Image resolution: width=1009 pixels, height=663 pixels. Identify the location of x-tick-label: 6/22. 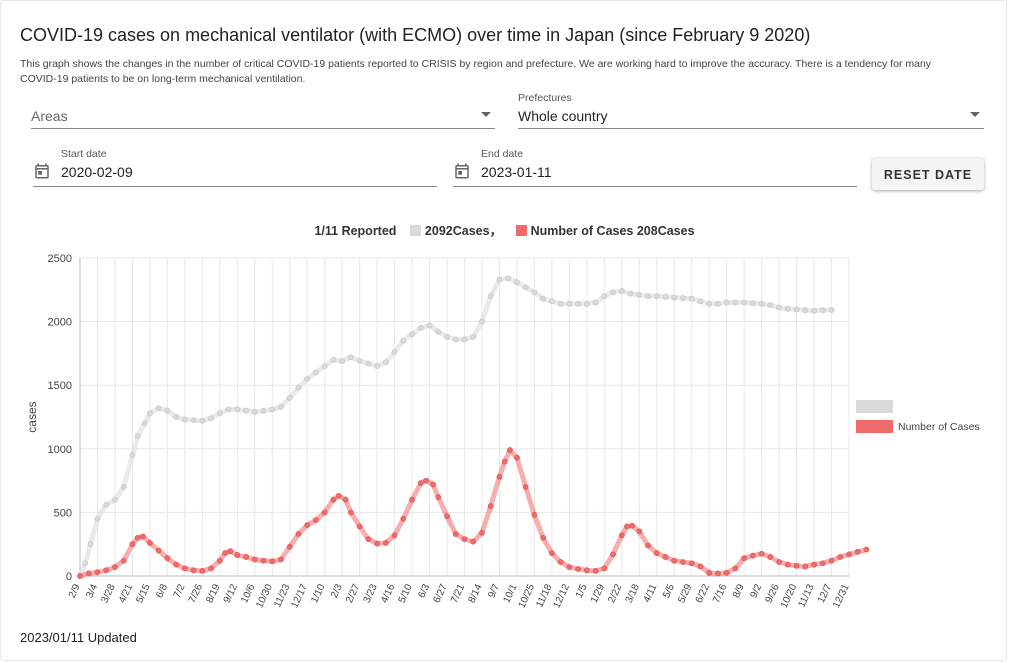
(703, 593).